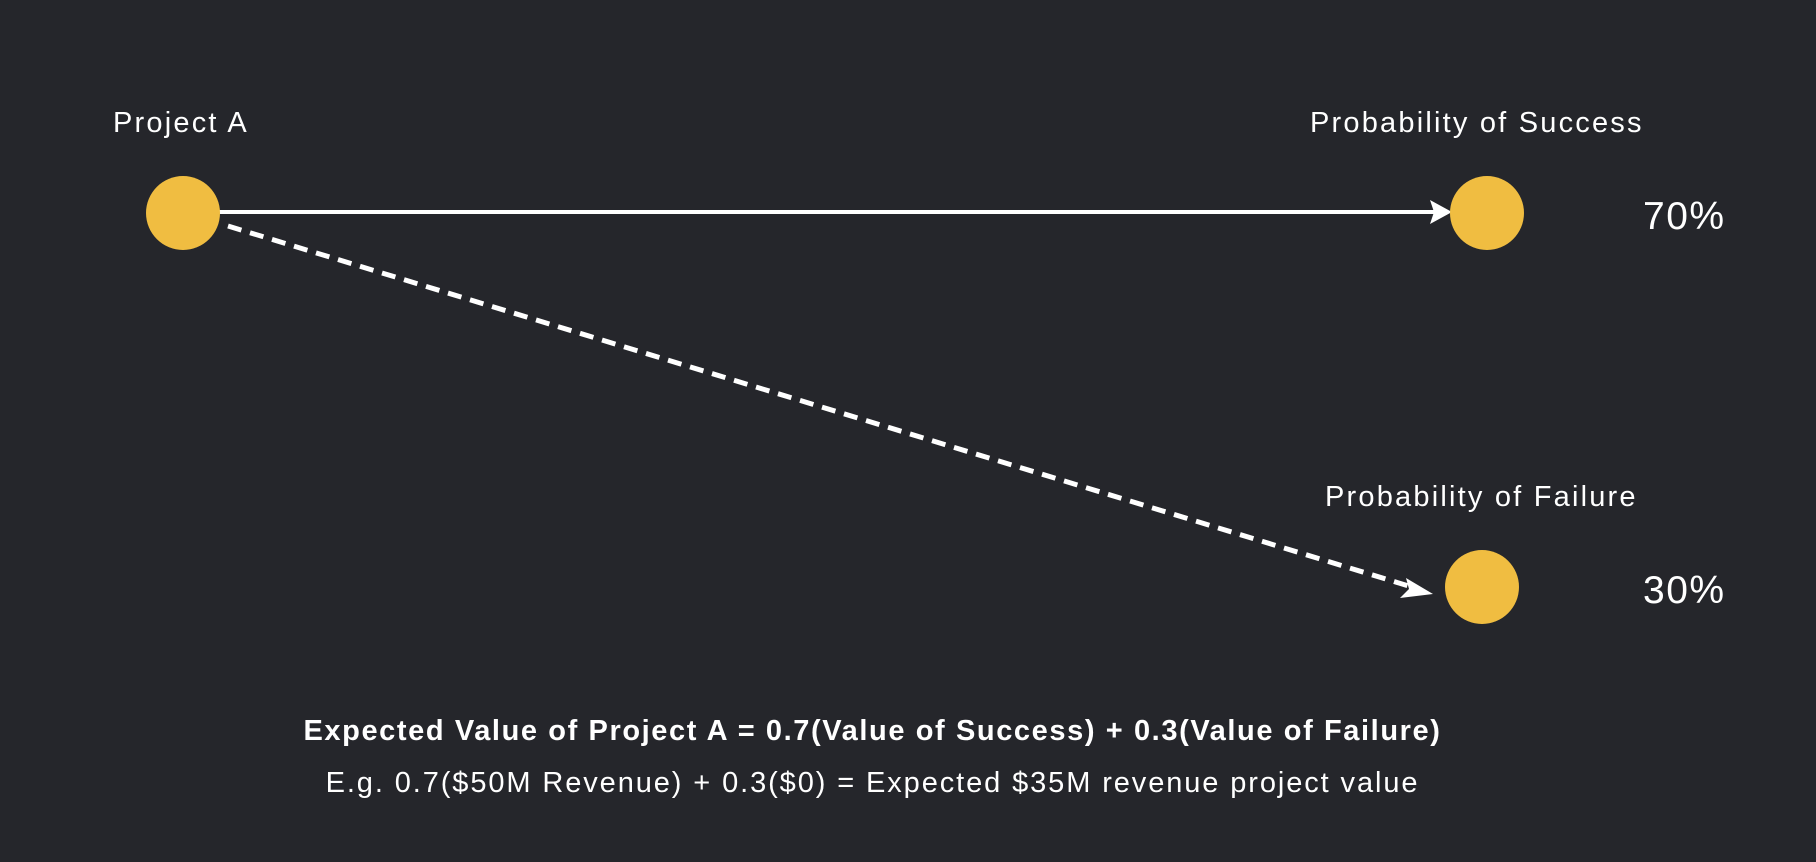 The width and height of the screenshot is (1816, 862). What do you see at coordinates (1482, 587) in the screenshot?
I see `failure-node` at bounding box center [1482, 587].